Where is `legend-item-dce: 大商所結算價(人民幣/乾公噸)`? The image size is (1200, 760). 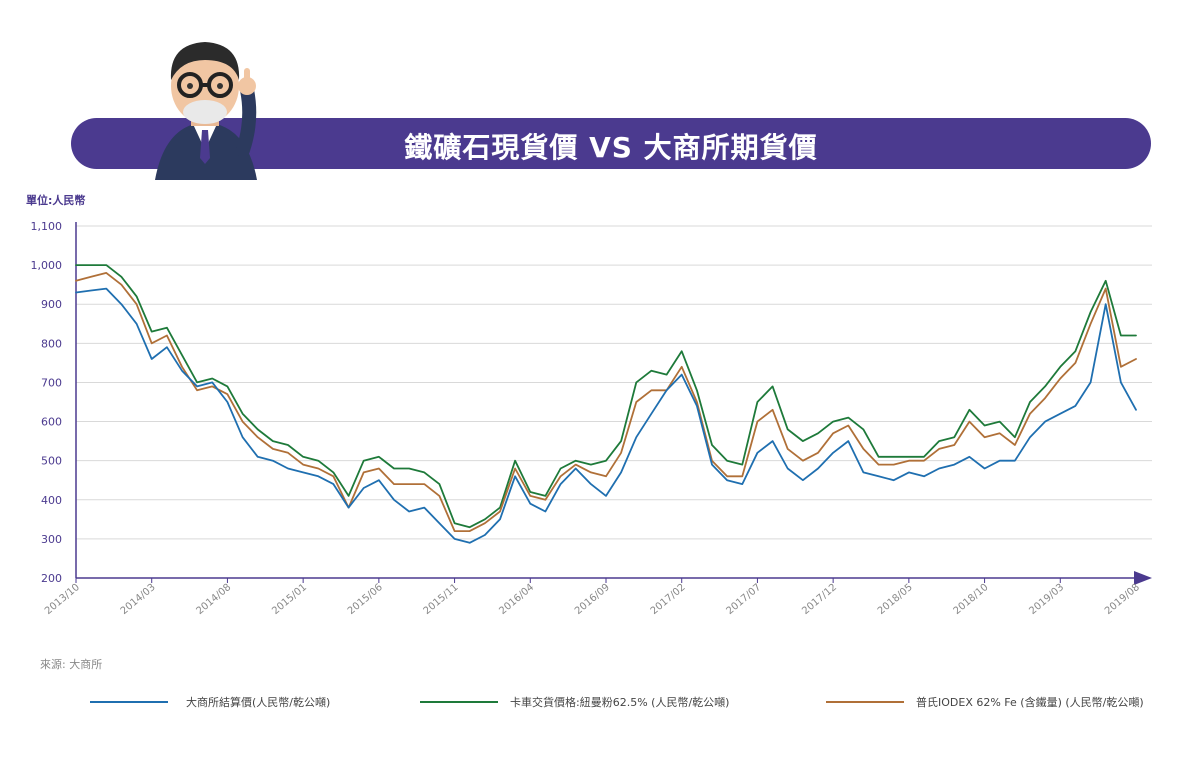
legend-item-dce: 大商所結算價(人民幣/乾公噸) is located at coordinates (240, 702).